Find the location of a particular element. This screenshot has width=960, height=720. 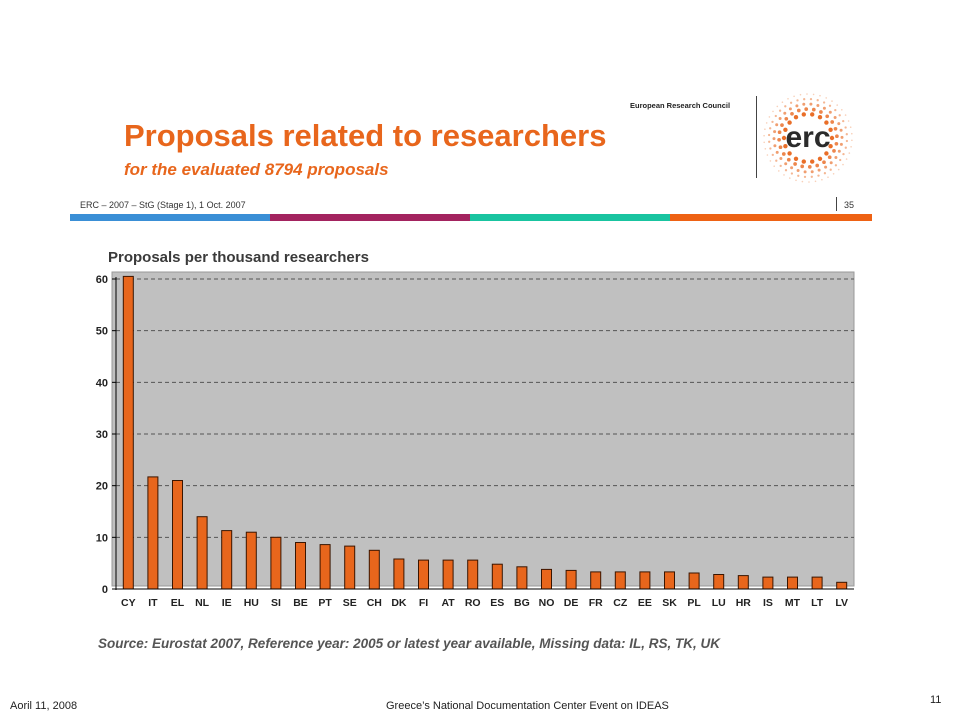

bar-RO is located at coordinates (473, 574).